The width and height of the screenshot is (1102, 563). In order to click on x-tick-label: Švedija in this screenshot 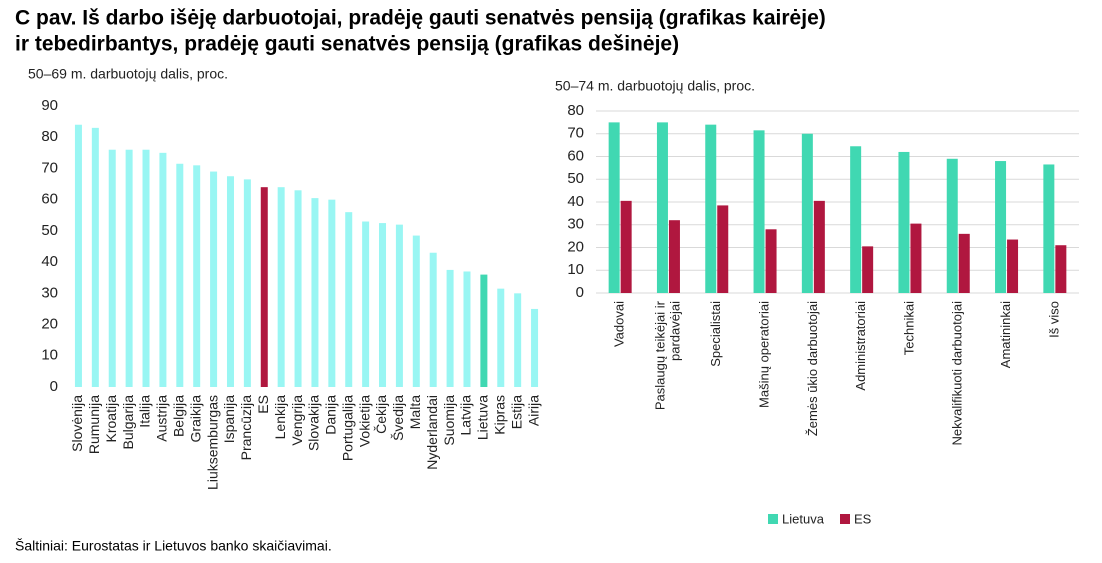, I will do `click(398, 418)`.